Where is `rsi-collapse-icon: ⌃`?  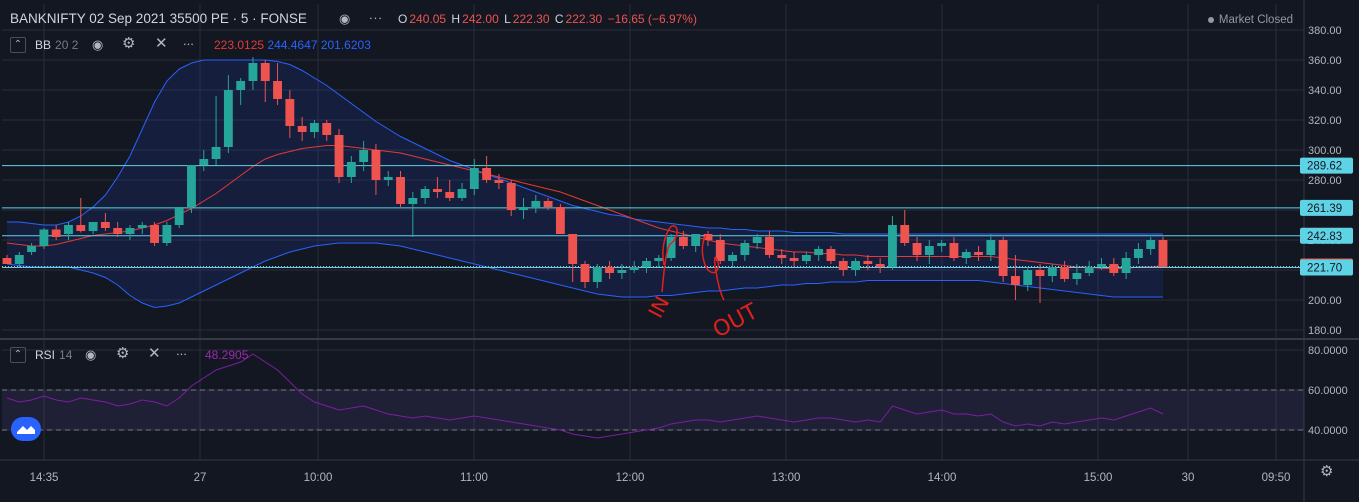 rsi-collapse-icon: ⌃ is located at coordinates (18, 355).